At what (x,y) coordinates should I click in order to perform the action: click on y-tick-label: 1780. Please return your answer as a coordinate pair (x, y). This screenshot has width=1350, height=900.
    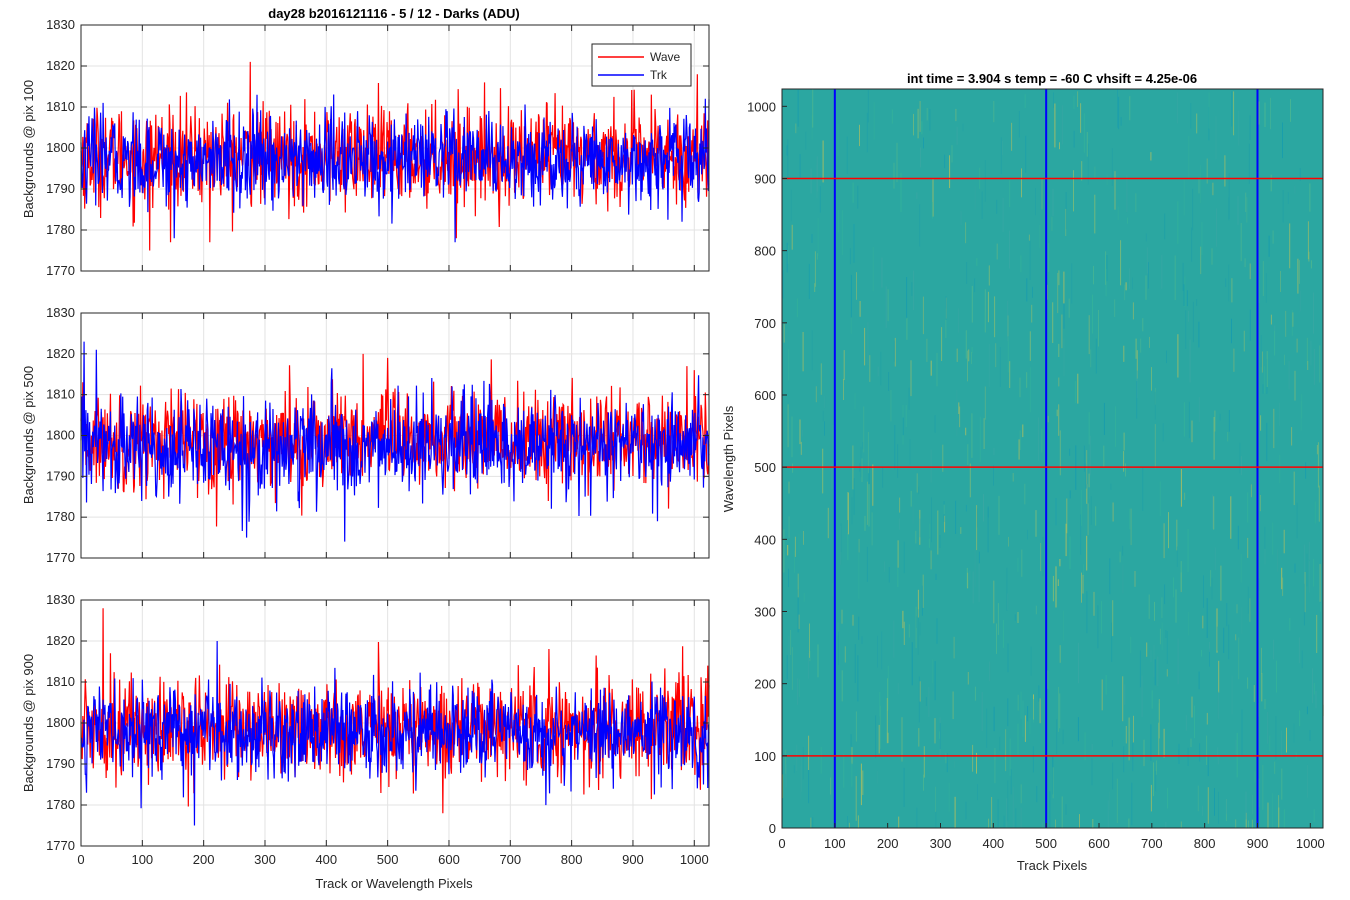
    Looking at the image, I should click on (60, 229).